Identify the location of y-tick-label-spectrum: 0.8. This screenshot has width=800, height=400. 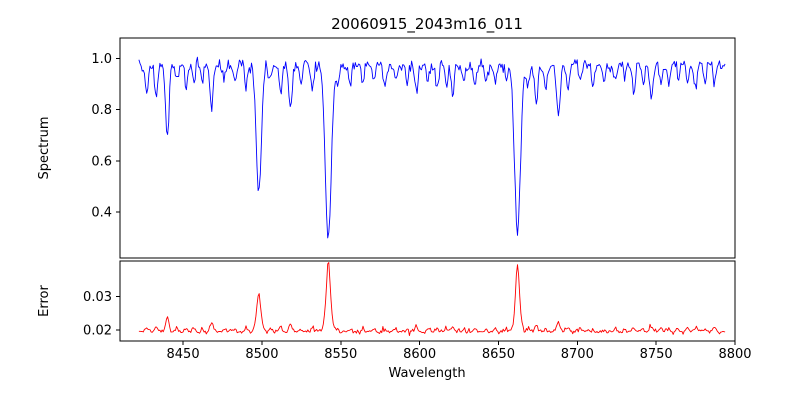
(101, 110).